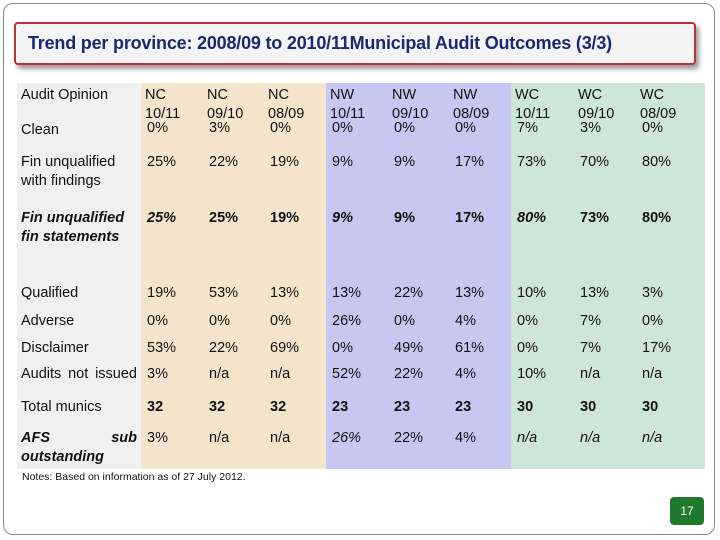 The height and width of the screenshot is (540, 720). Describe the element at coordinates (347, 374) in the screenshot. I see `table-cell: 52%` at that location.